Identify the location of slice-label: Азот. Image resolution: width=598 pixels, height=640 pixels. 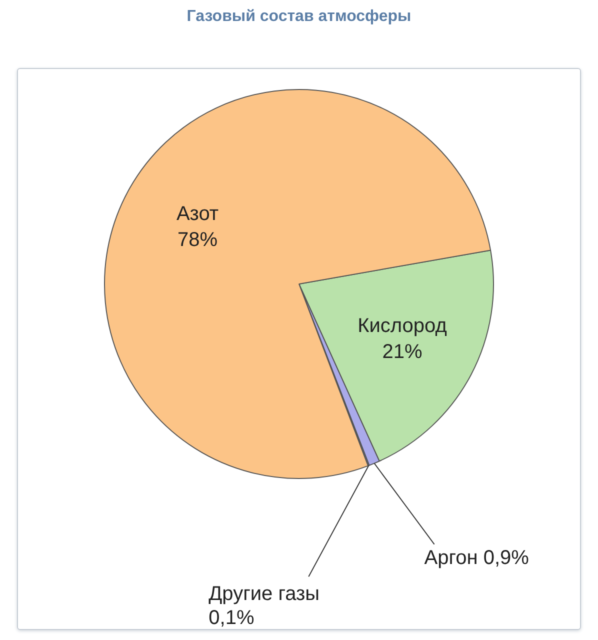
(197, 213).